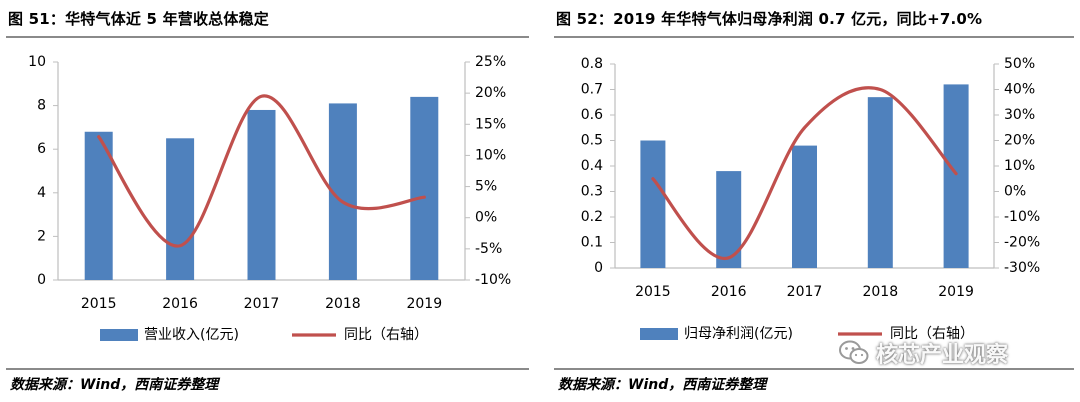  What do you see at coordinates (592, 64) in the screenshot?
I see `left-tick-label: 0.8` at bounding box center [592, 64].